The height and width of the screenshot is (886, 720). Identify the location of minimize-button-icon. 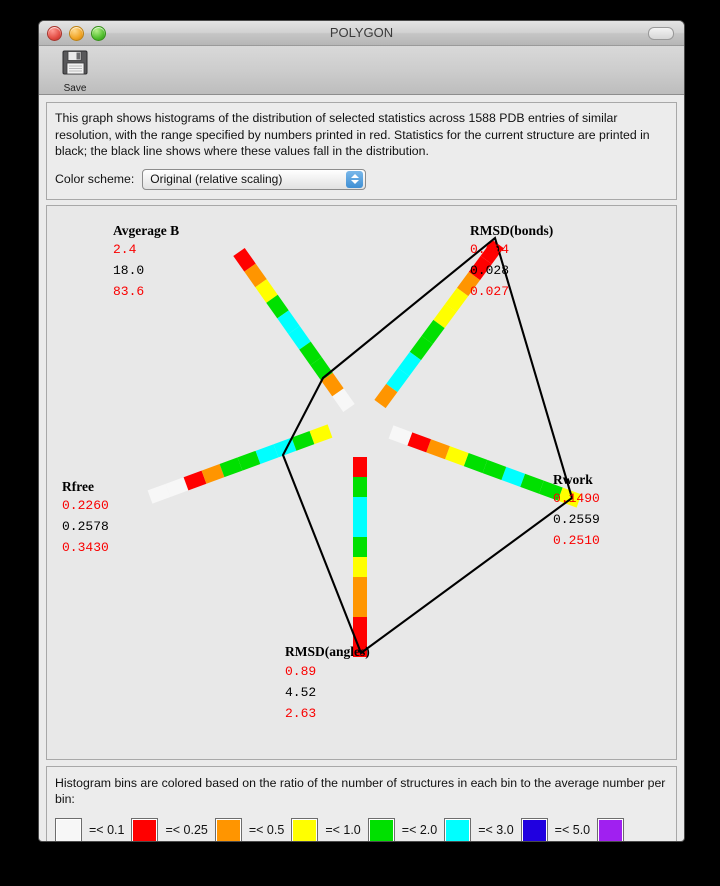
(76, 33).